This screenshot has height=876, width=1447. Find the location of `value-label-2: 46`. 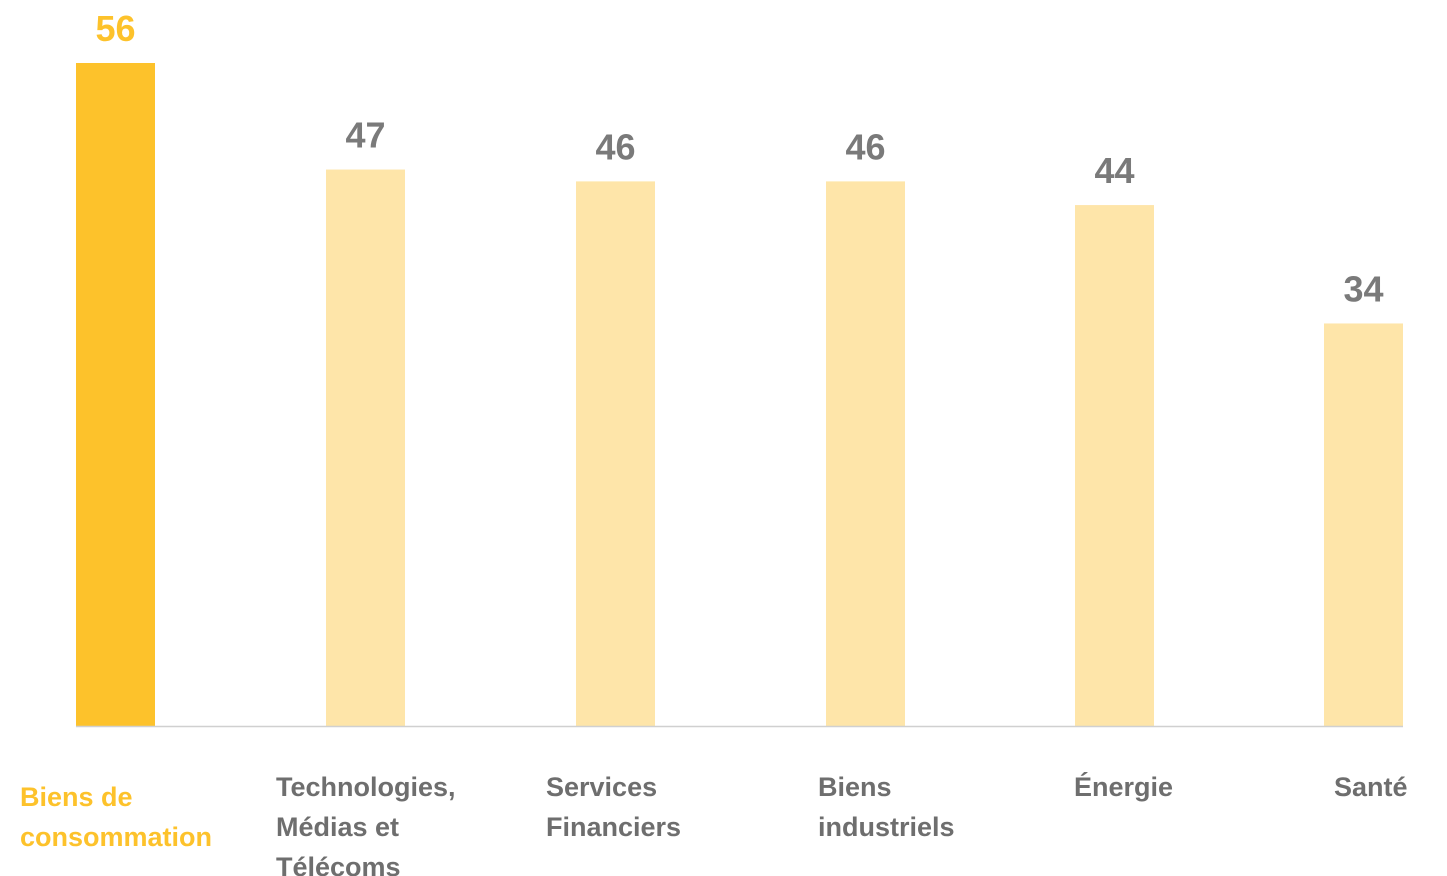

value-label-2: 46 is located at coordinates (615, 146).